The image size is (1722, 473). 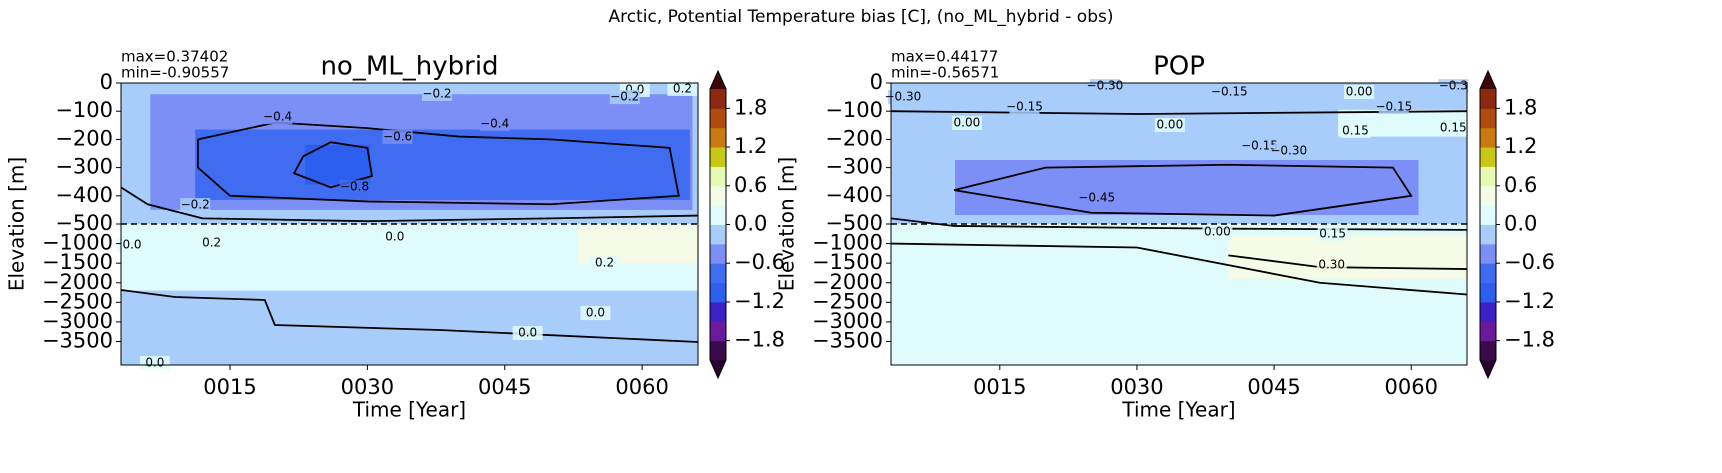 I want to click on contour-label: −0.45, so click(x=1096, y=198).